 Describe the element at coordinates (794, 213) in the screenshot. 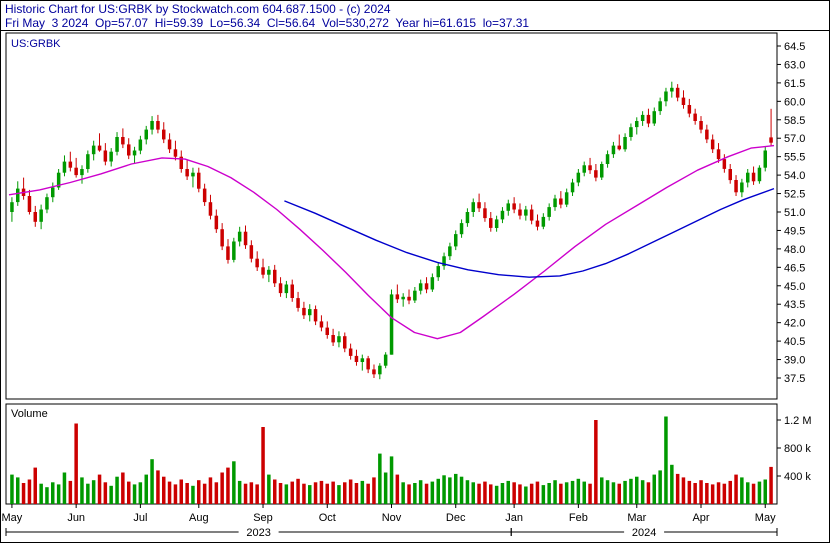

I see `price-tick-label: 51.0` at that location.